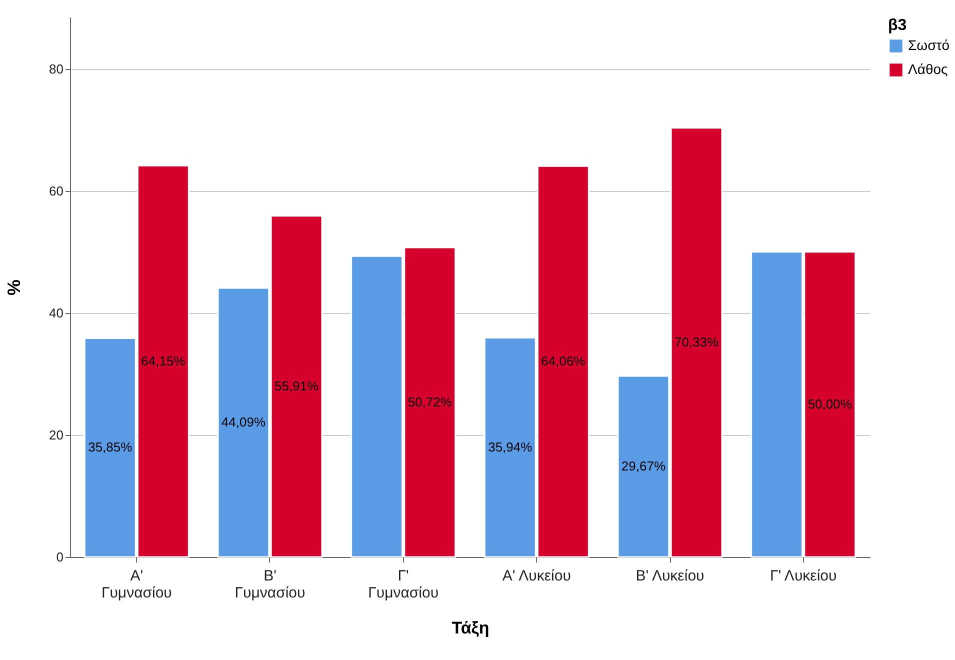 The height and width of the screenshot is (660, 955). What do you see at coordinates (60, 557) in the screenshot?
I see `y-tick-label: 0` at bounding box center [60, 557].